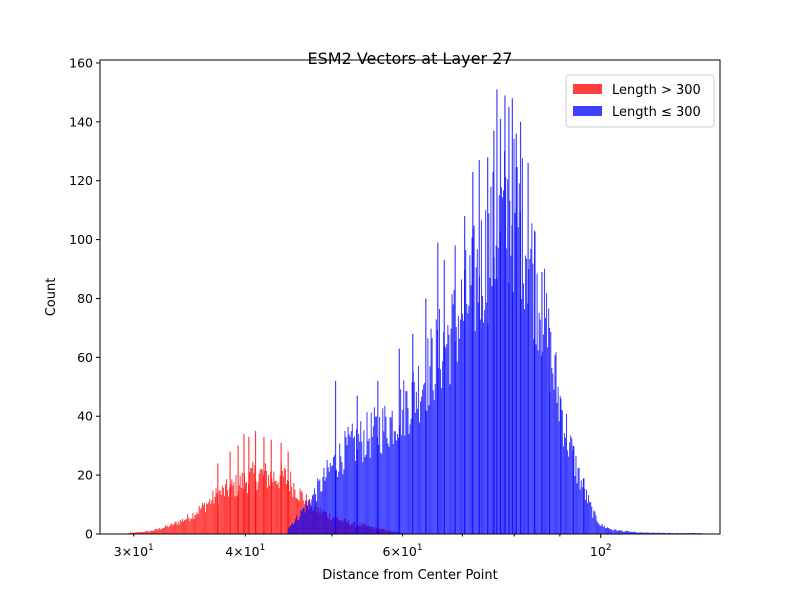  I want to click on legend-label-length-le-300: Length ≤ 300, so click(656, 112).